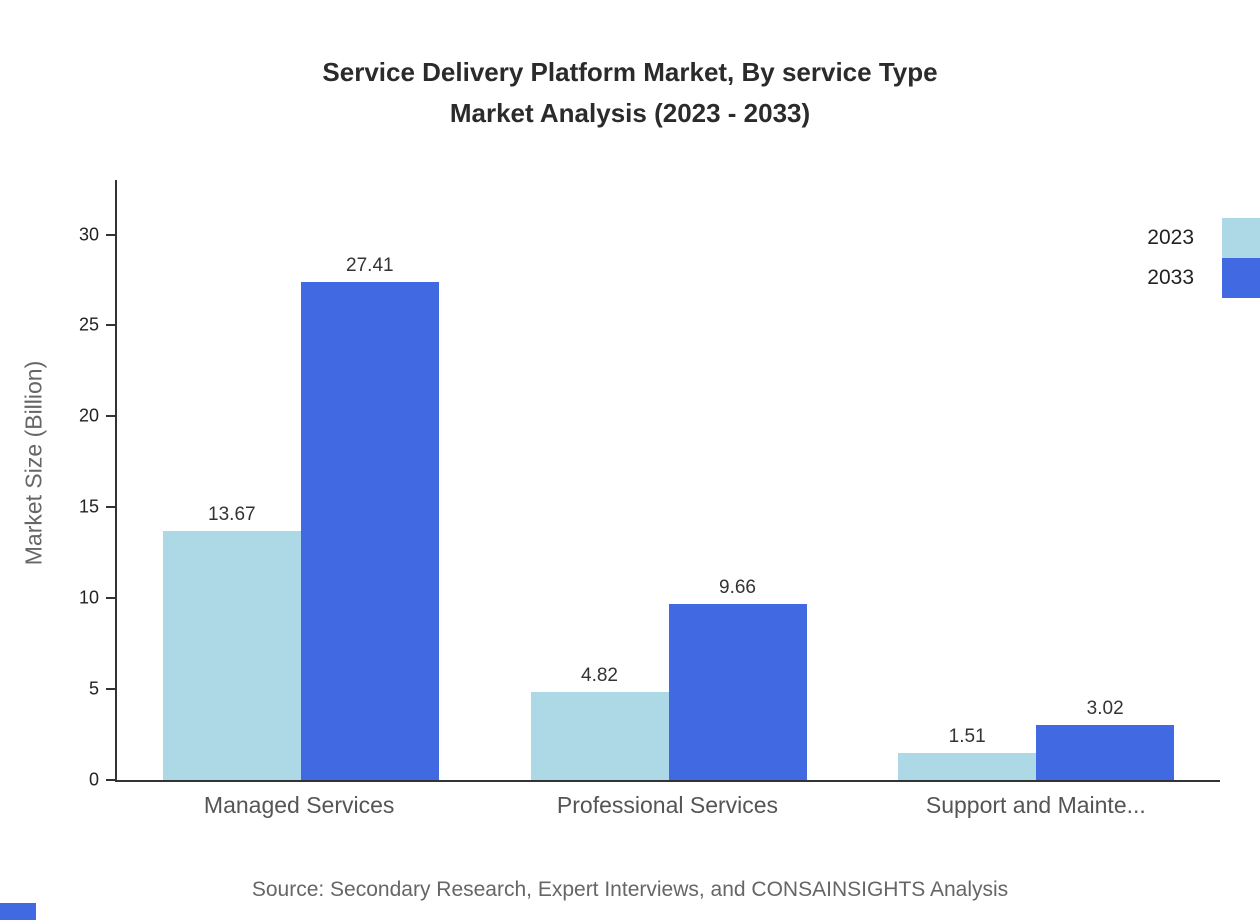 The height and width of the screenshot is (920, 1260). I want to click on legend-label: 2033, so click(1170, 277).